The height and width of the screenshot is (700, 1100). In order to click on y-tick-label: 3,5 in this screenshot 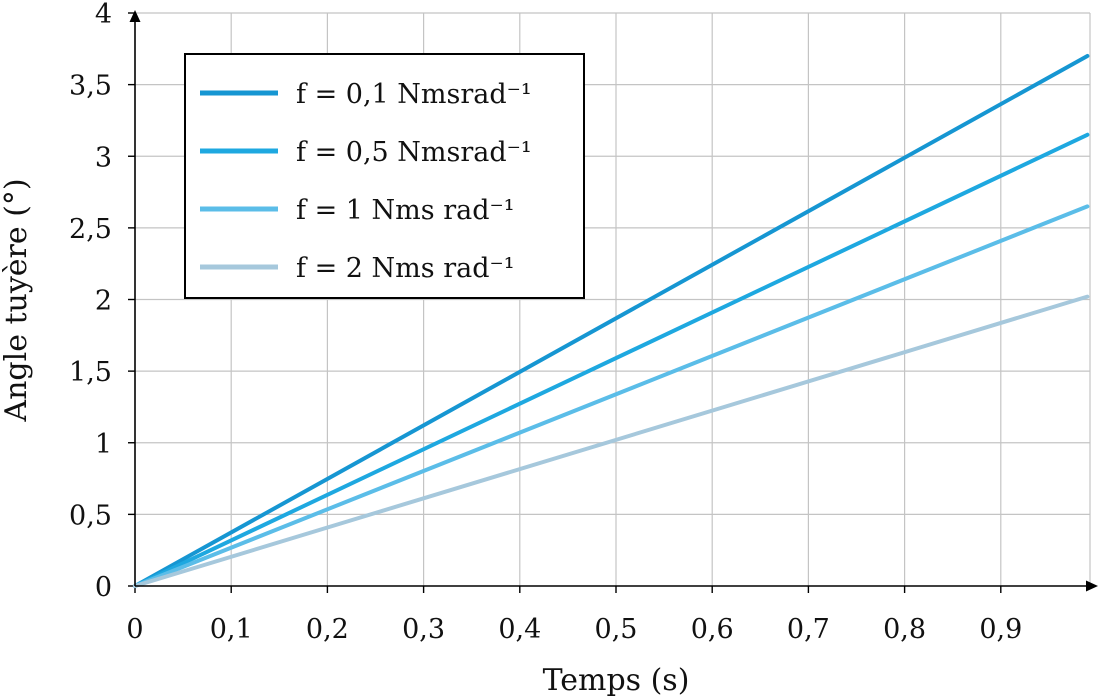, I will do `click(90, 86)`.